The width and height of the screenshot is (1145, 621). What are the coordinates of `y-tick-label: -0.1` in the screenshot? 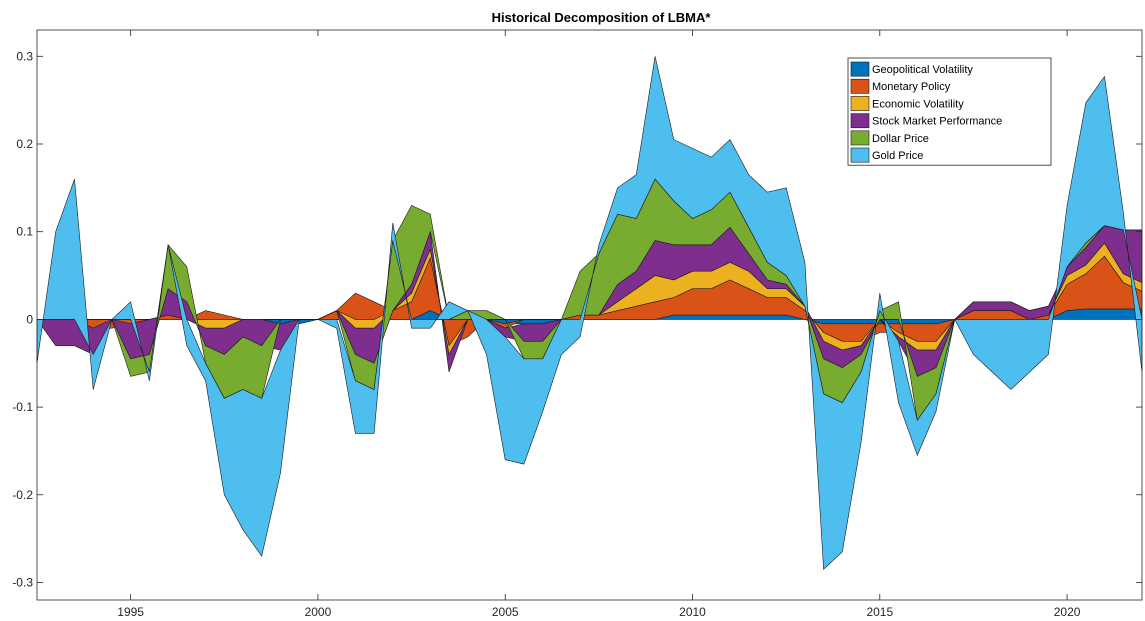 It's located at (22, 407).